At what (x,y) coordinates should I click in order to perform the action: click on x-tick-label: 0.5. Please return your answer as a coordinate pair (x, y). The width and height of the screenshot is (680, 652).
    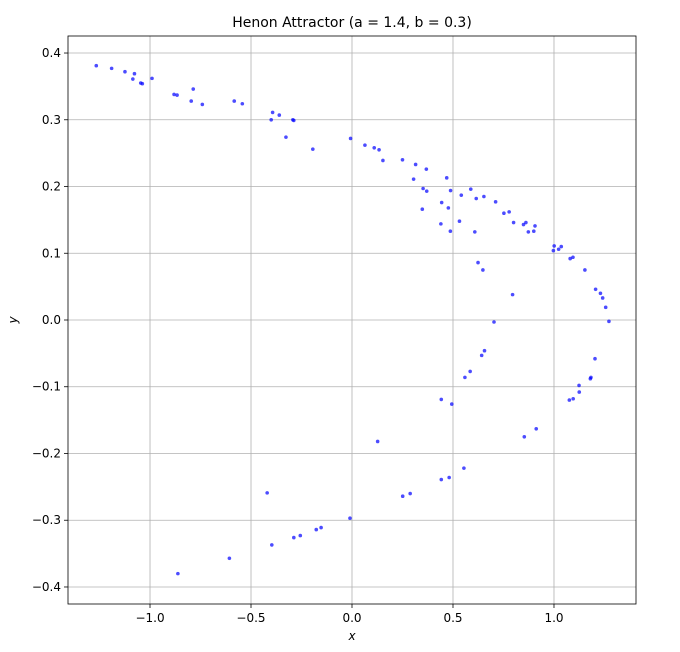
    Looking at the image, I should click on (452, 618).